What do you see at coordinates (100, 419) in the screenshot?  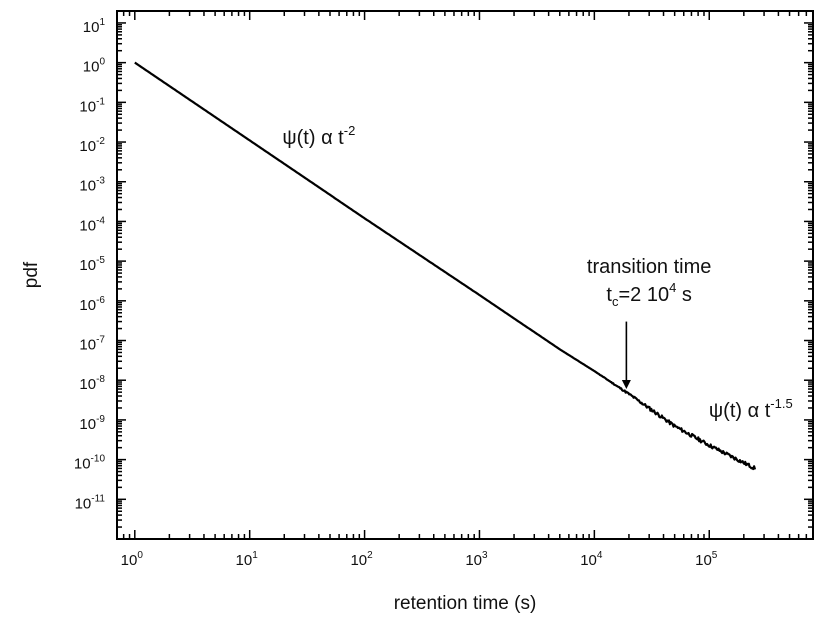 I see `y-tick-label-exp: -9` at bounding box center [100, 419].